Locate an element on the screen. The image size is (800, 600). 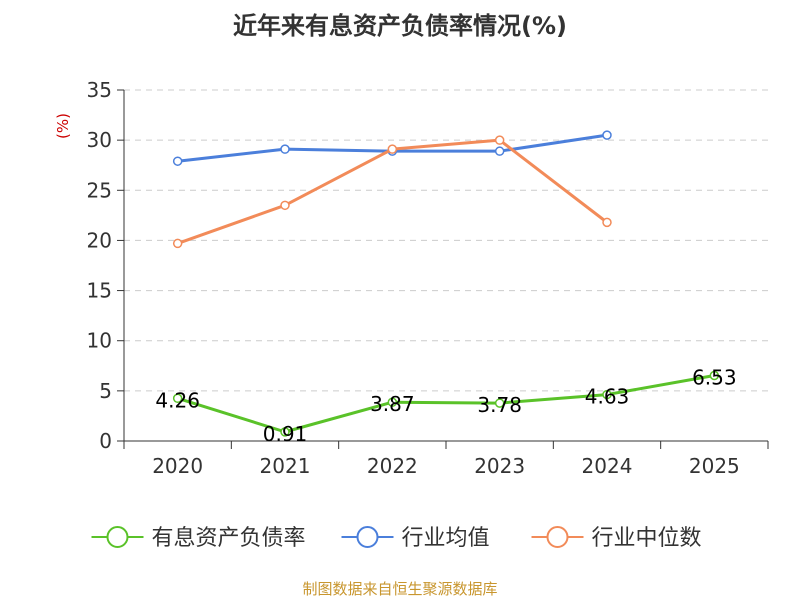
legend-item: 有息资产负债率 is located at coordinates (198, 538).